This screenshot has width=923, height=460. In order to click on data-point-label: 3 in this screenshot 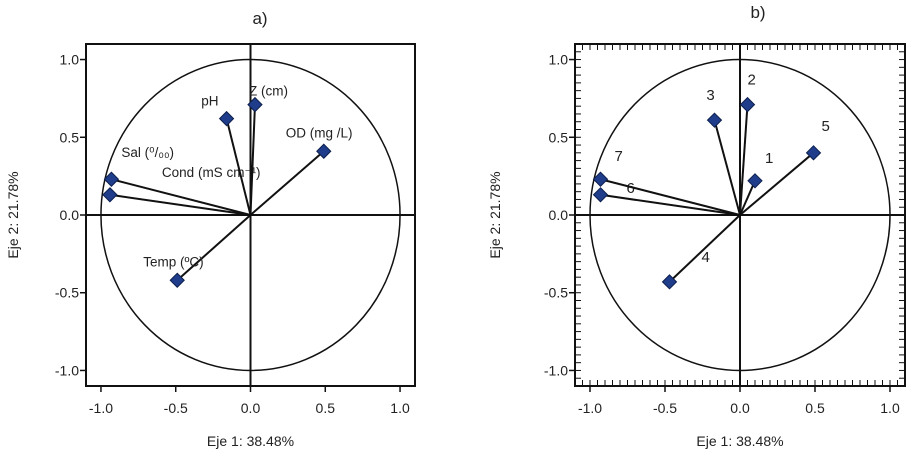, I will do `click(710, 95)`.